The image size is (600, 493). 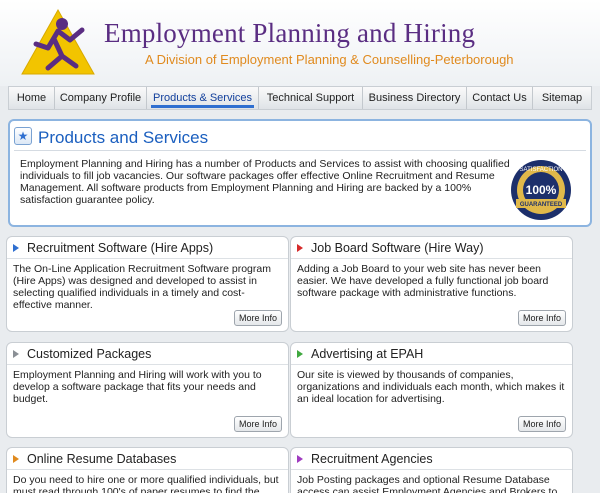 I want to click on seal-bottom-text: GUARANTEED, so click(x=541, y=205).